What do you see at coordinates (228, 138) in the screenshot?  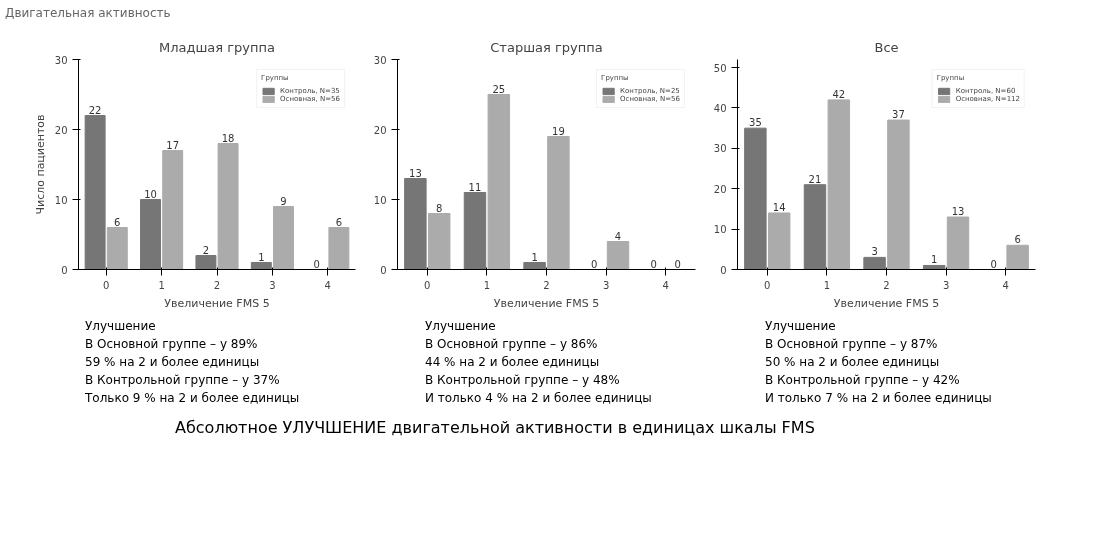 I see `data-label: 18` at bounding box center [228, 138].